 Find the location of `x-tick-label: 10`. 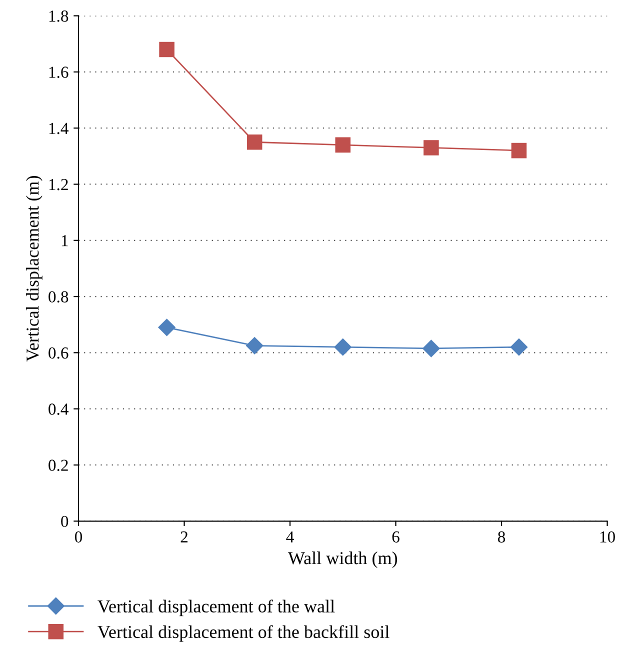

x-tick-label: 10 is located at coordinates (607, 537).